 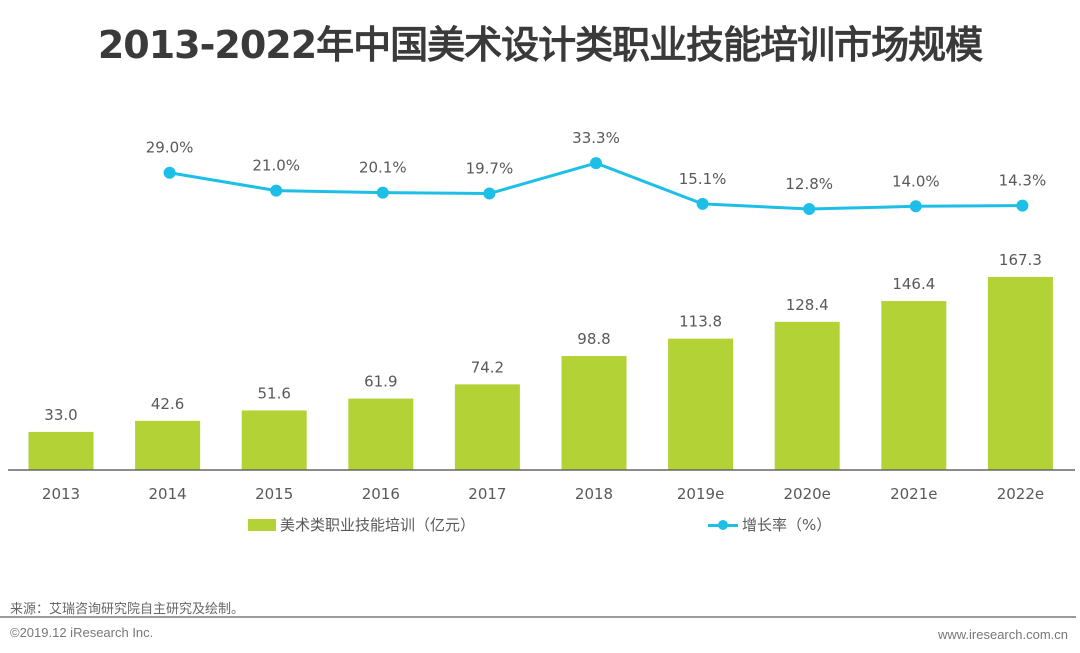 I want to click on growth-value-label: 21.0%, so click(x=276, y=166).